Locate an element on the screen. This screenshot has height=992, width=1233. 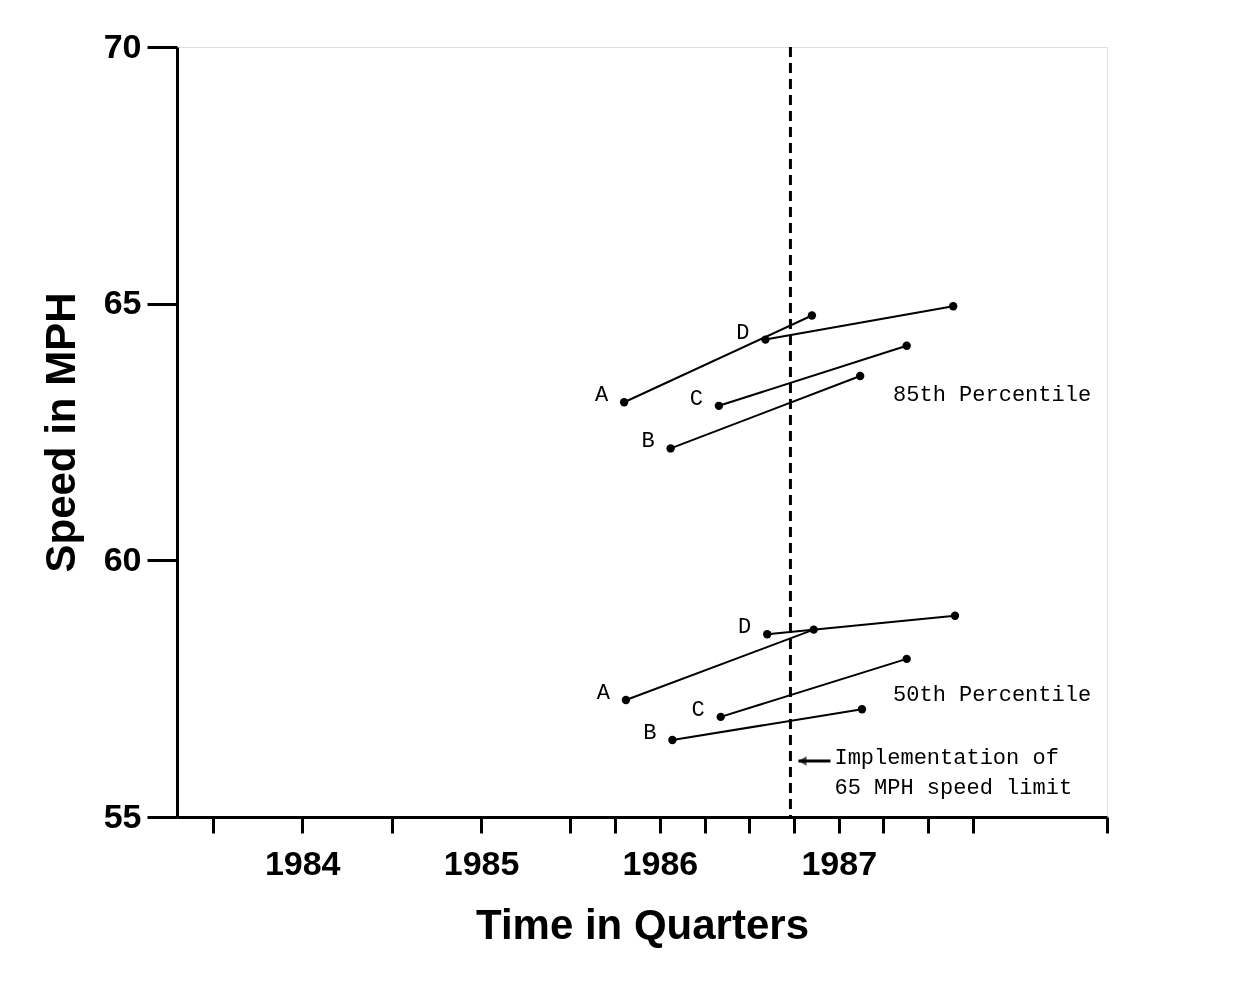
x-tick-label: 1987 is located at coordinates (839, 862).